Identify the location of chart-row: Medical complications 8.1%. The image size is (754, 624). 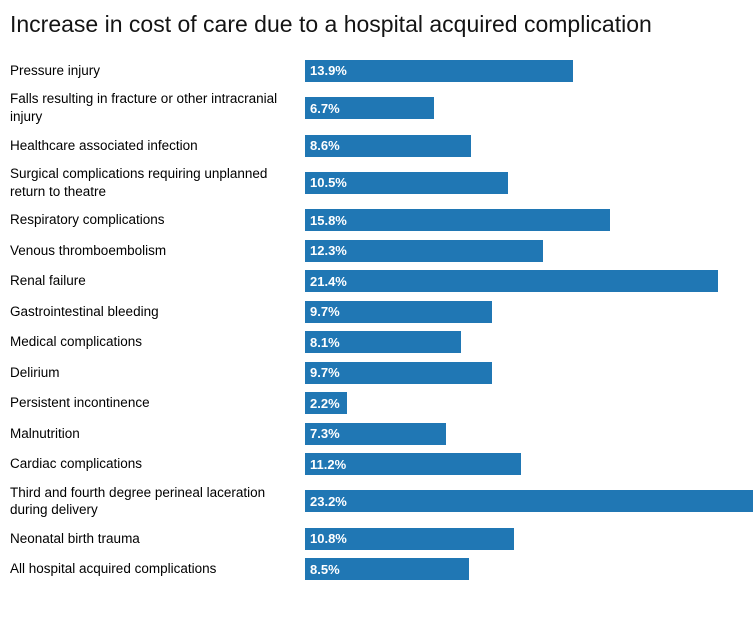
(382, 342).